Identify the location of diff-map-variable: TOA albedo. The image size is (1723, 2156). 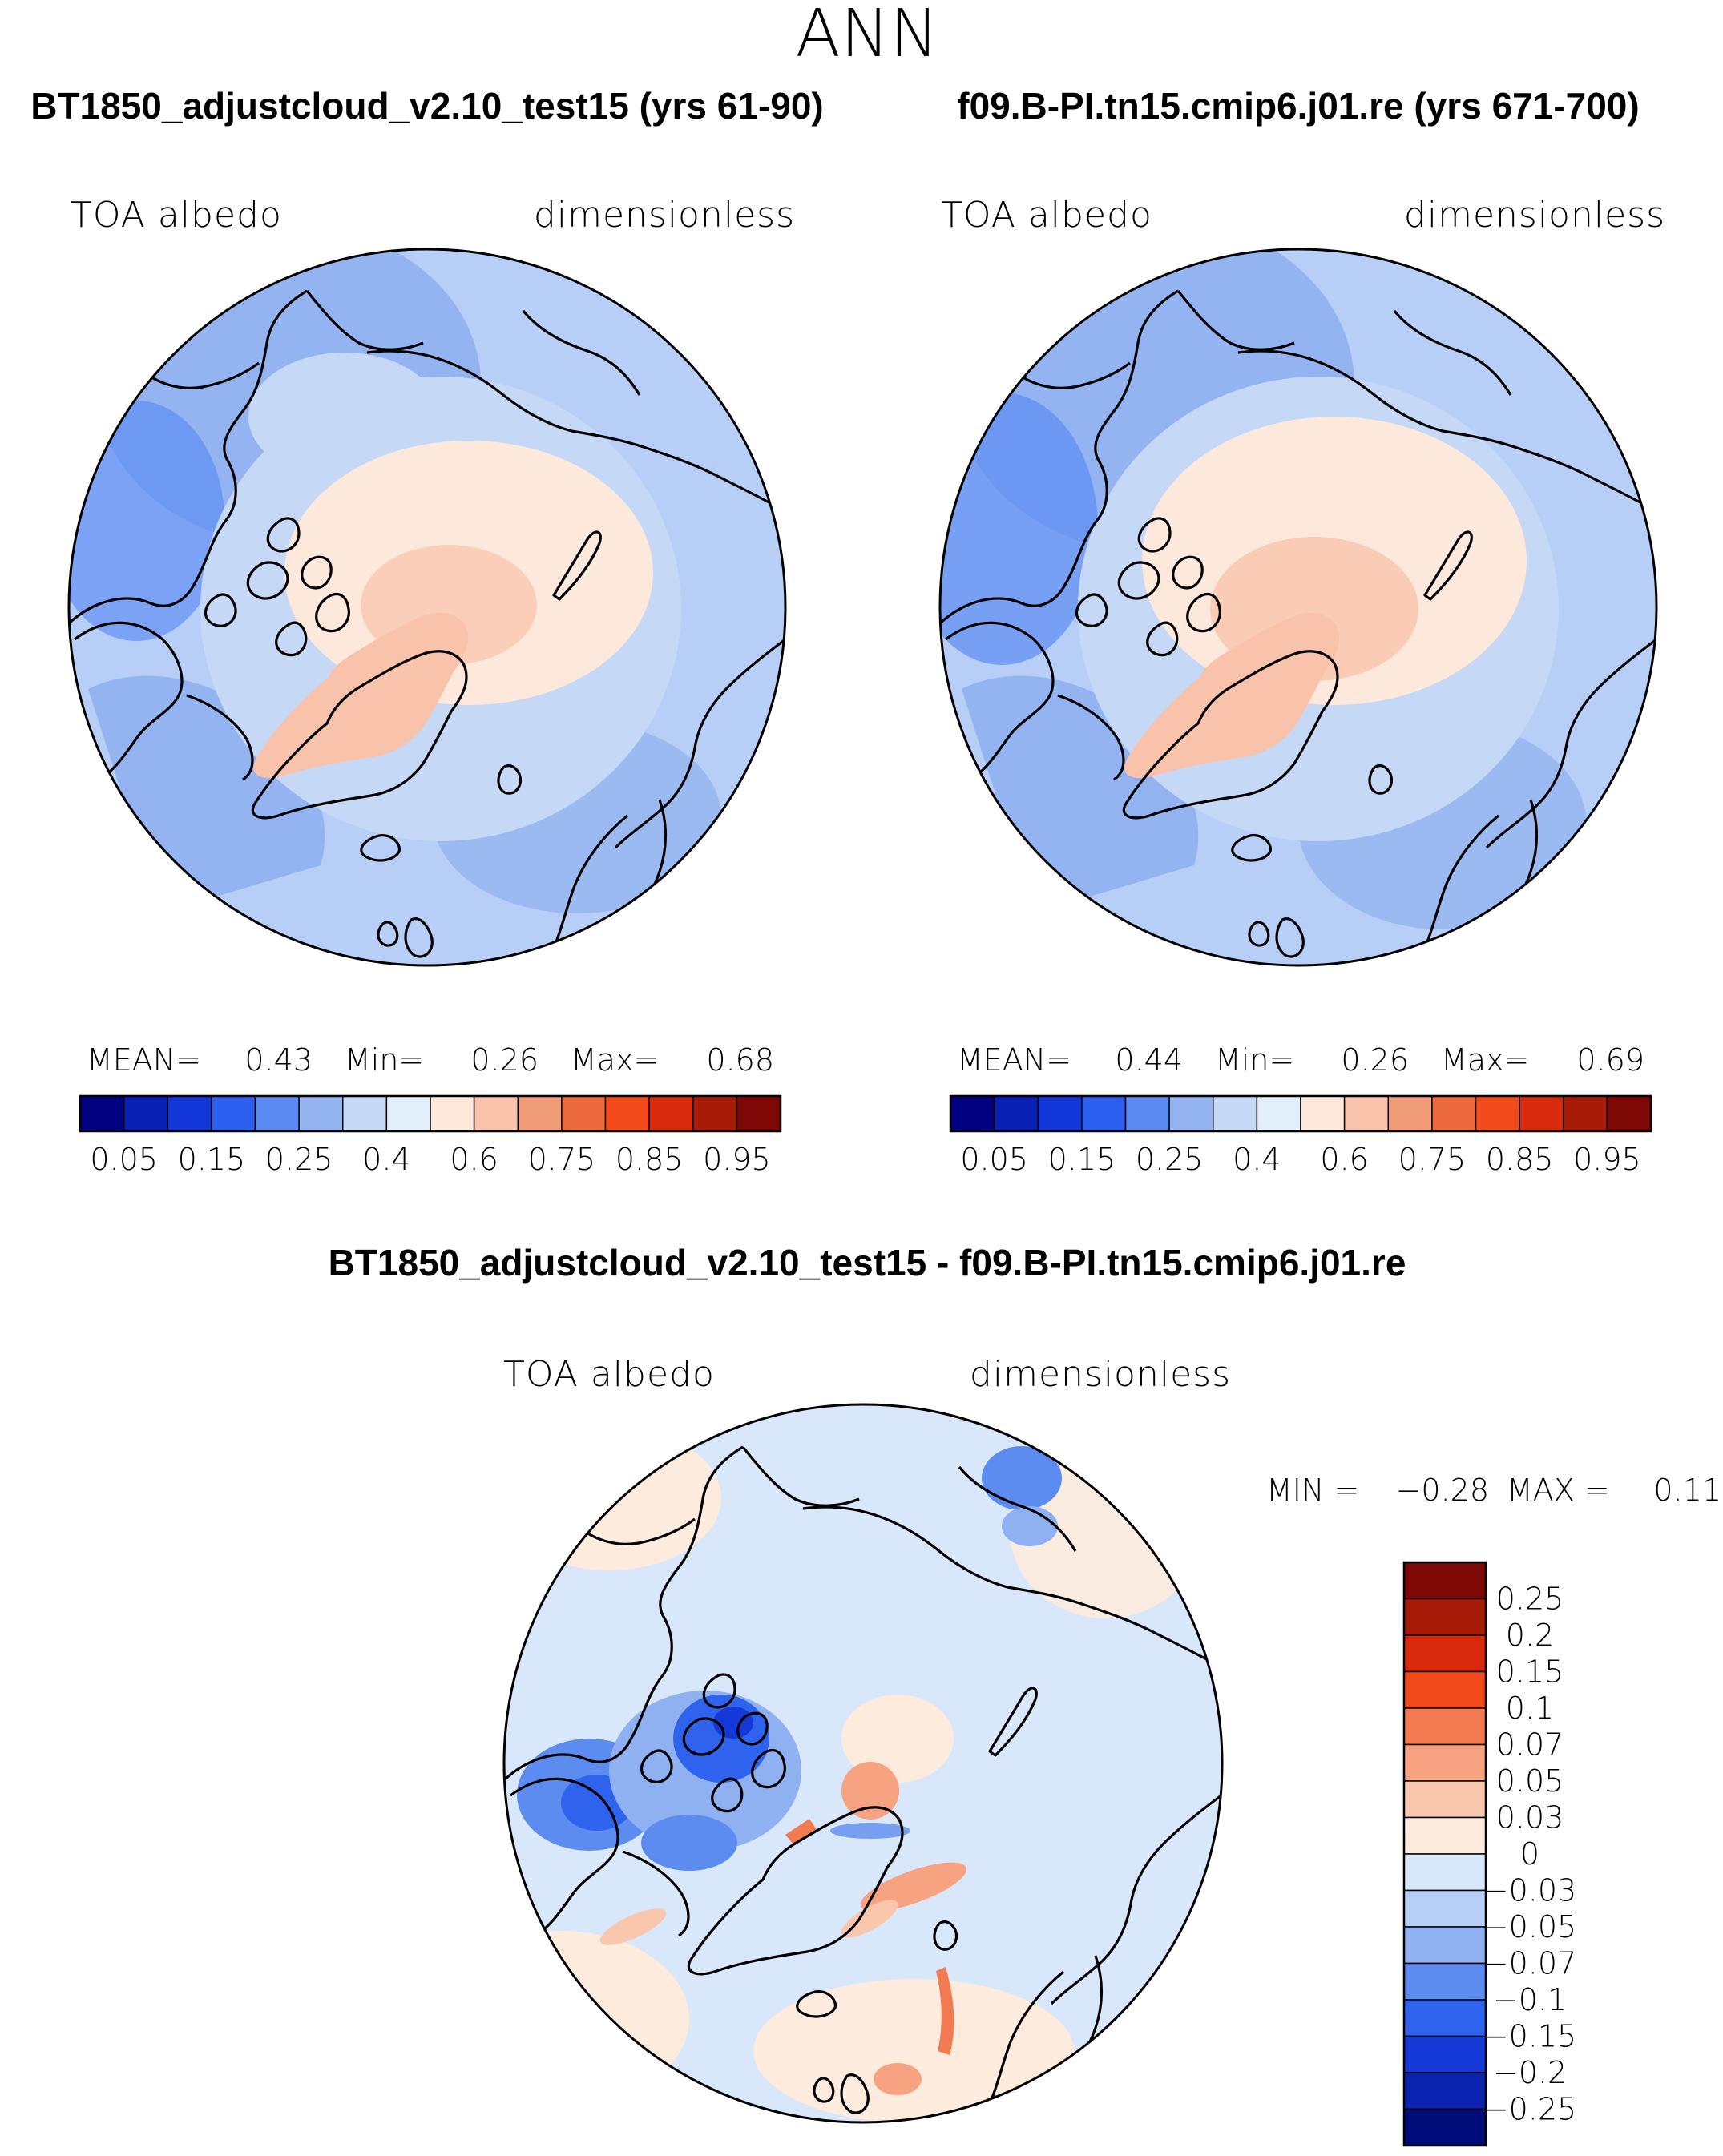
(609, 1374).